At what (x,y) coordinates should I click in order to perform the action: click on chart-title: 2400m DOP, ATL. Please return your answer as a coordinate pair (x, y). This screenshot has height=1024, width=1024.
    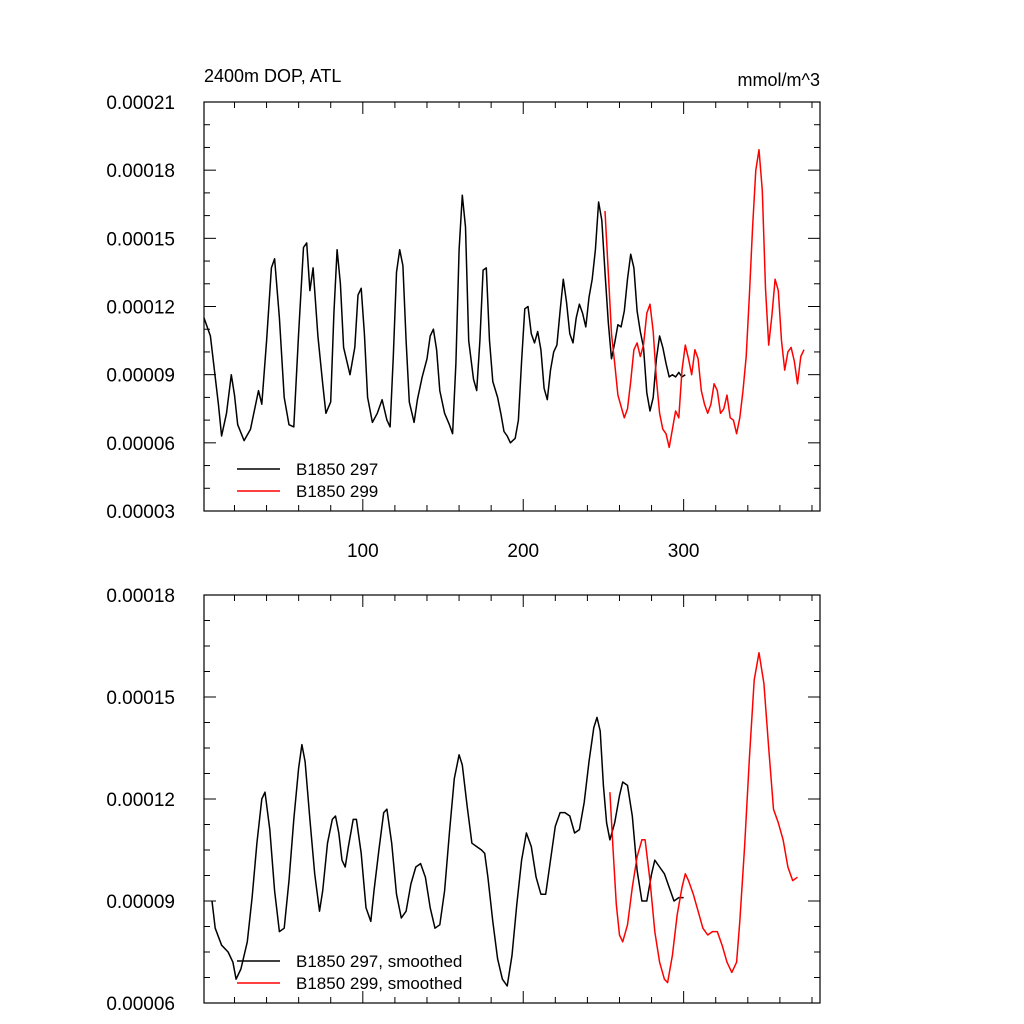
    Looking at the image, I should click on (272, 76).